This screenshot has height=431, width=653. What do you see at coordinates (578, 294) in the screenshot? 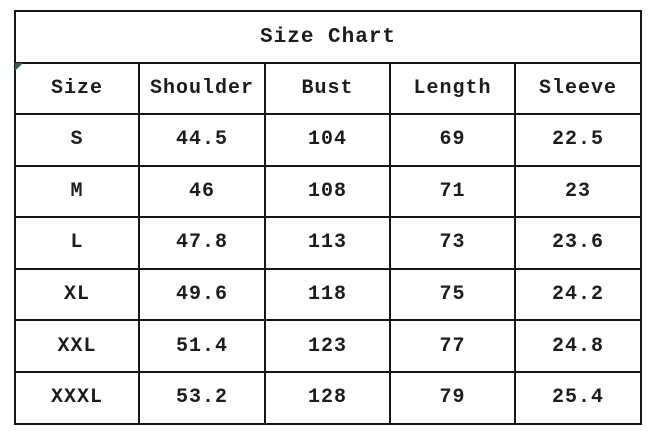
I see `cell-sleeve: 24.2` at bounding box center [578, 294].